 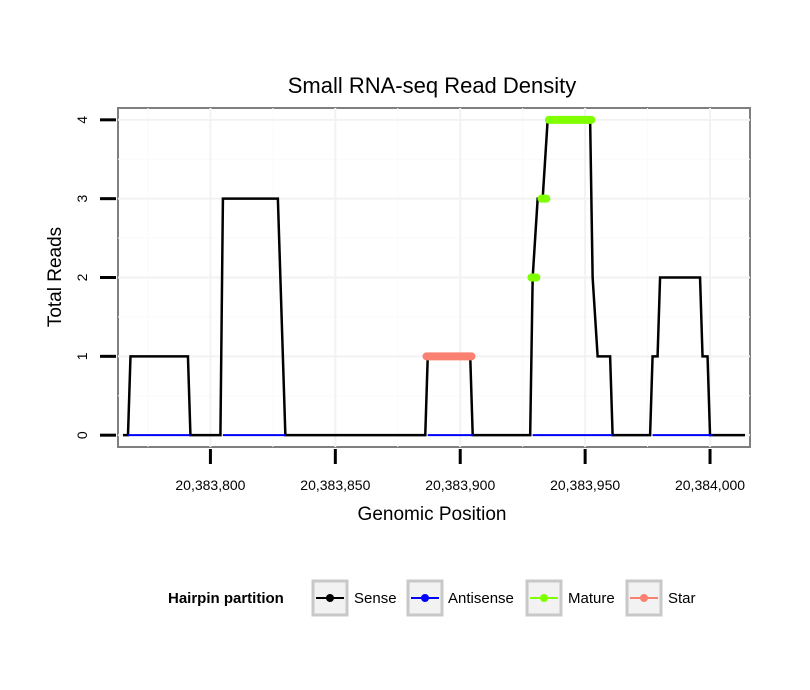 I want to click on legend-label-star: Star, so click(x=682, y=598).